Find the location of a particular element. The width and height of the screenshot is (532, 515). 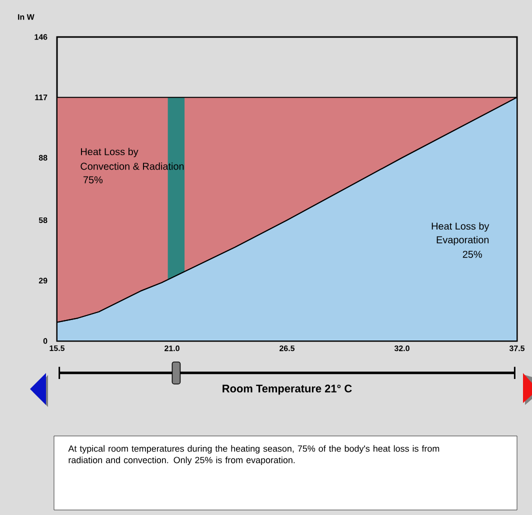

annotation: Evaporation is located at coordinates (462, 241).